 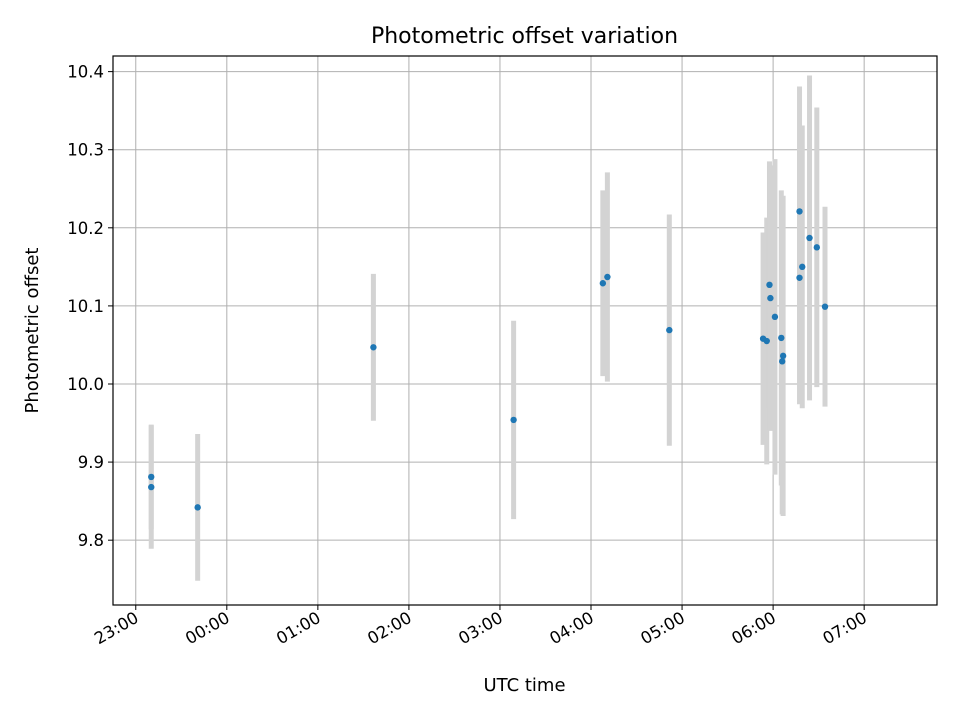 What do you see at coordinates (753, 628) in the screenshot?
I see `x-tick-label: 06:00` at bounding box center [753, 628].